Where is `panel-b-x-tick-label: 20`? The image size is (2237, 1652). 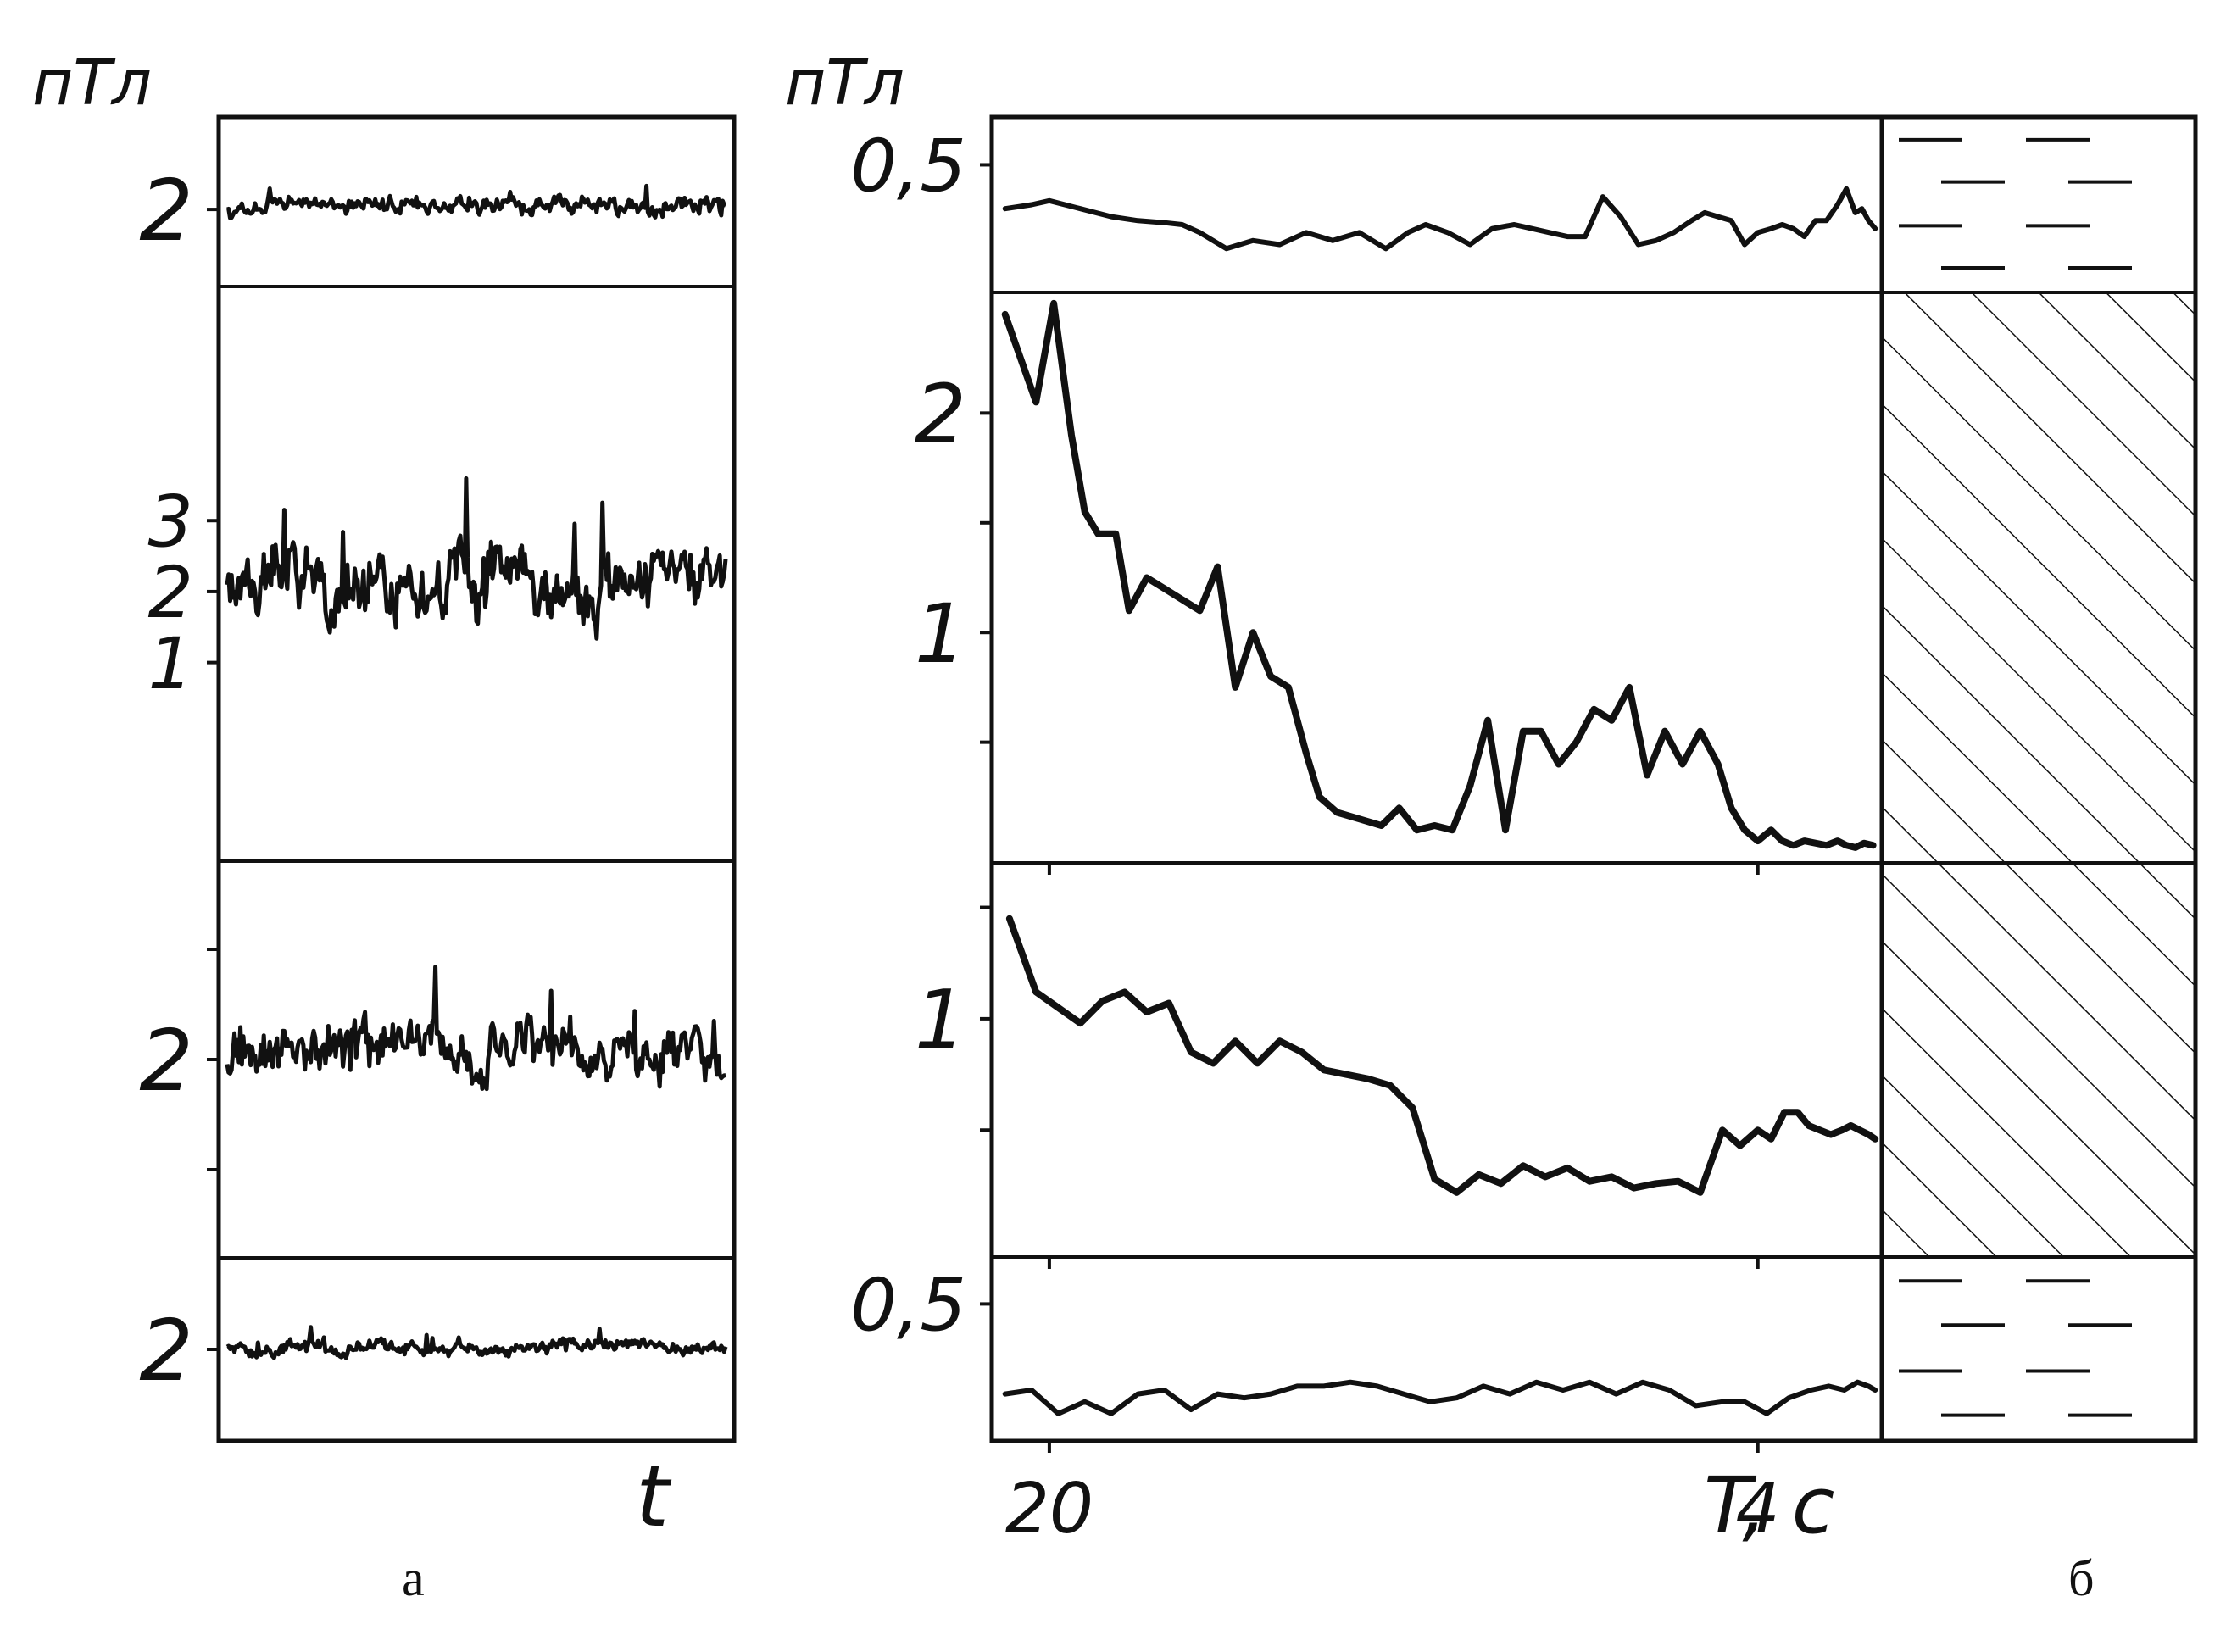
panel-b-x-tick-label: 20 is located at coordinates (1049, 1509).